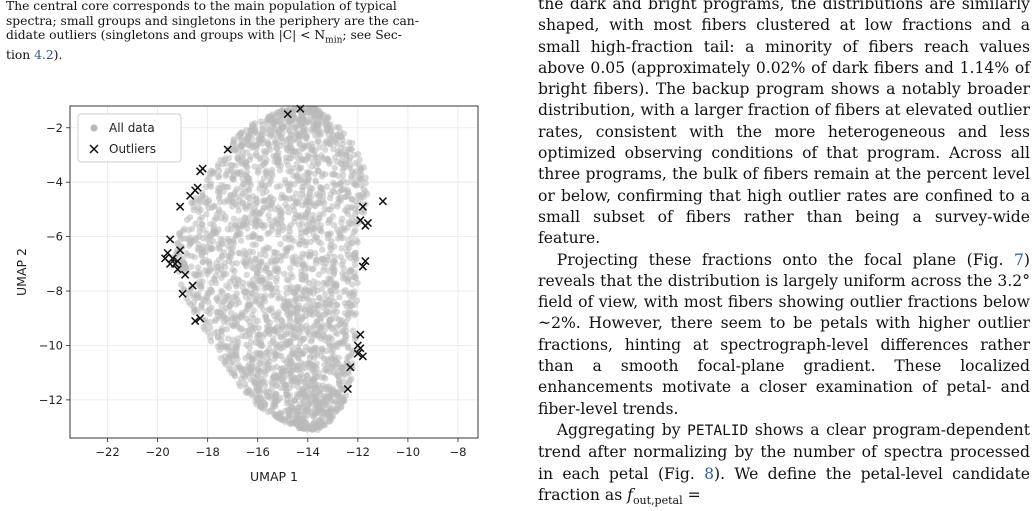 The height and width of the screenshot is (511, 1036). What do you see at coordinates (54, 128) in the screenshot?
I see `y-tick-label: −2` at bounding box center [54, 128].